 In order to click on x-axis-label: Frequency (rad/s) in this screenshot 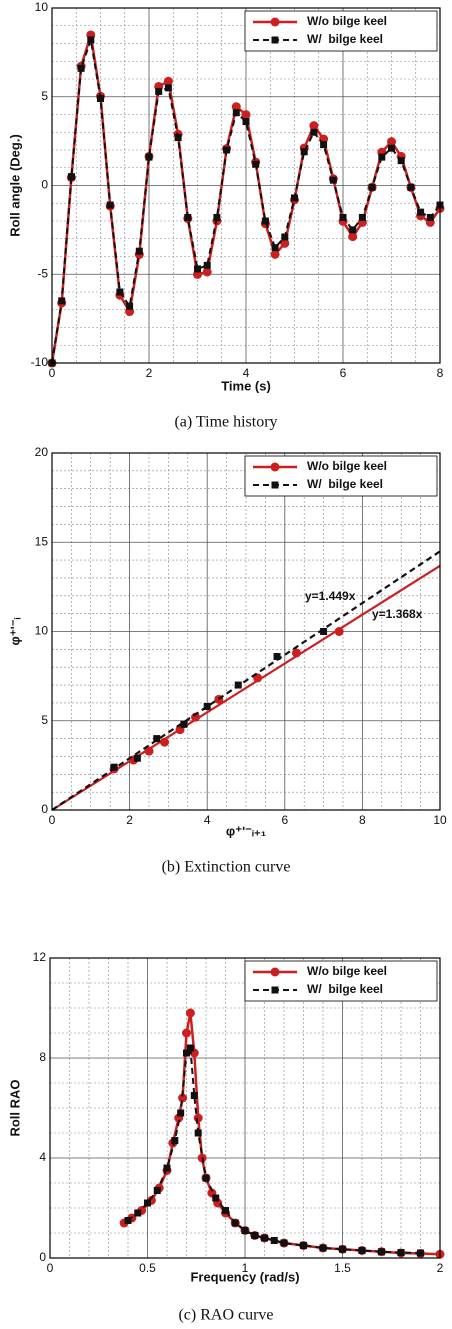, I will do `click(244, 1276)`.